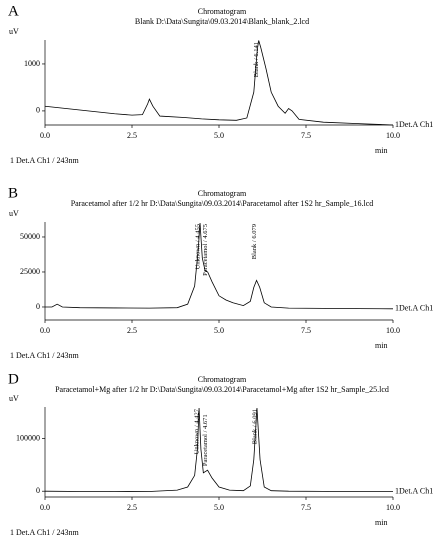 This screenshot has height=541, width=447. Describe the element at coordinates (30, 236) in the screenshot. I see `y-tick-label: 50000` at that location.